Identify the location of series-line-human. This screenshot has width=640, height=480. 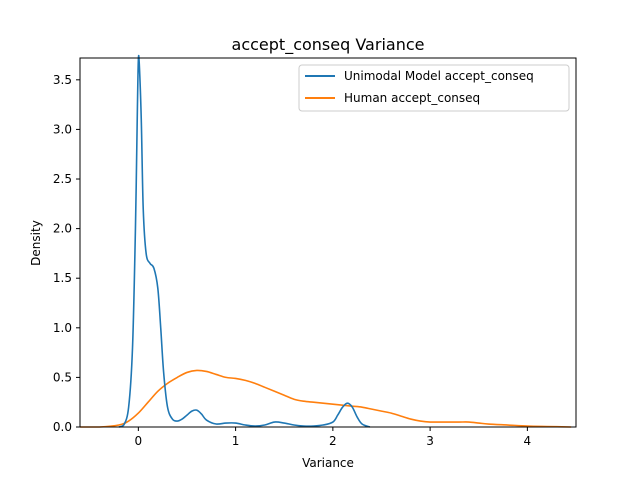
(326, 398).